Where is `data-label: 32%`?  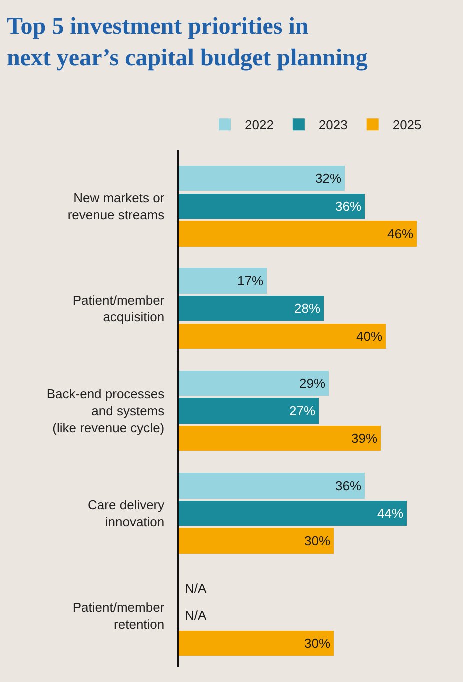 data-label: 32% is located at coordinates (329, 178).